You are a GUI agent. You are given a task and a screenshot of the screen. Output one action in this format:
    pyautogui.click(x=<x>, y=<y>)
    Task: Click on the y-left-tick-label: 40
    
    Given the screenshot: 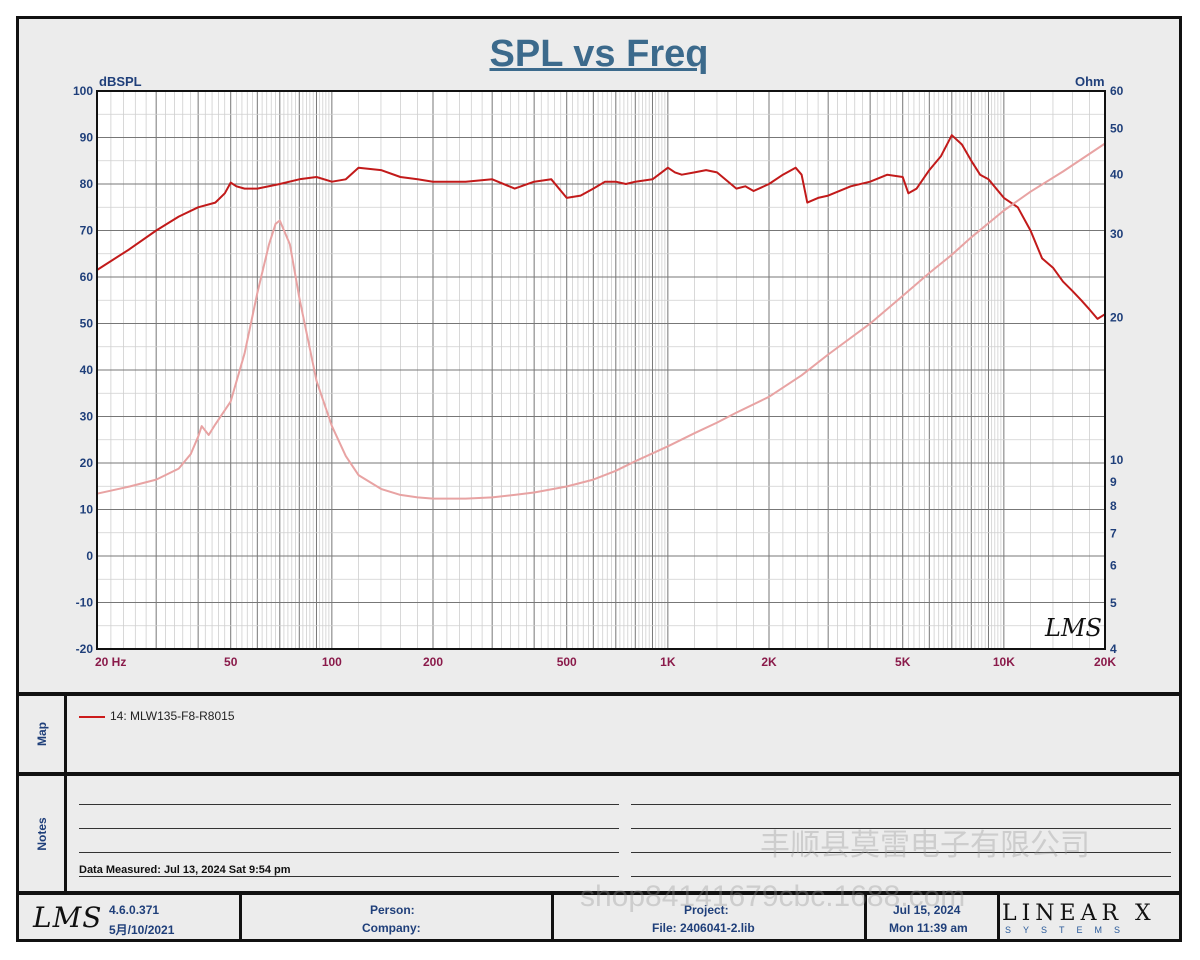 What is the action you would take?
    pyautogui.click(x=87, y=370)
    